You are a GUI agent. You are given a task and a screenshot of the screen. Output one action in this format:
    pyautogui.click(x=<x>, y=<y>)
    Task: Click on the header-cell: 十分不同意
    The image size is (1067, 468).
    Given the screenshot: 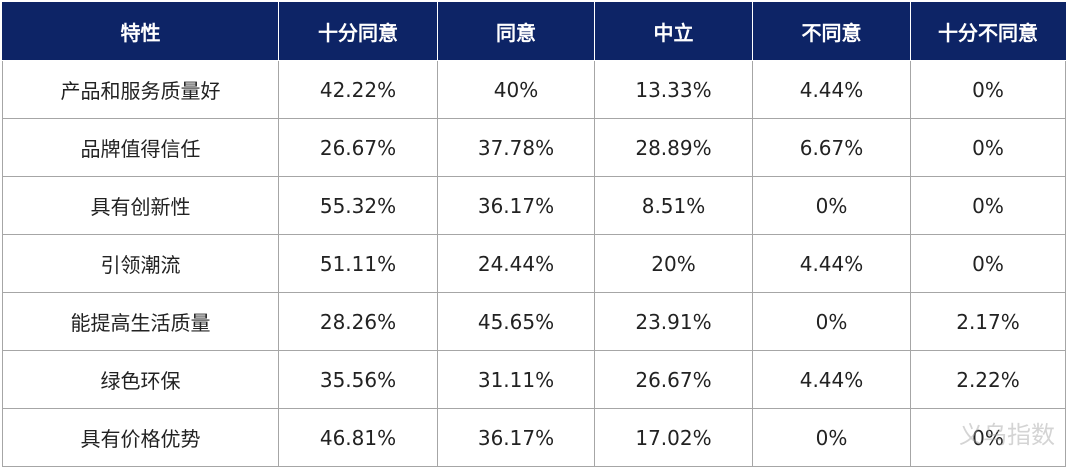 What is the action you would take?
    pyautogui.click(x=988, y=31)
    